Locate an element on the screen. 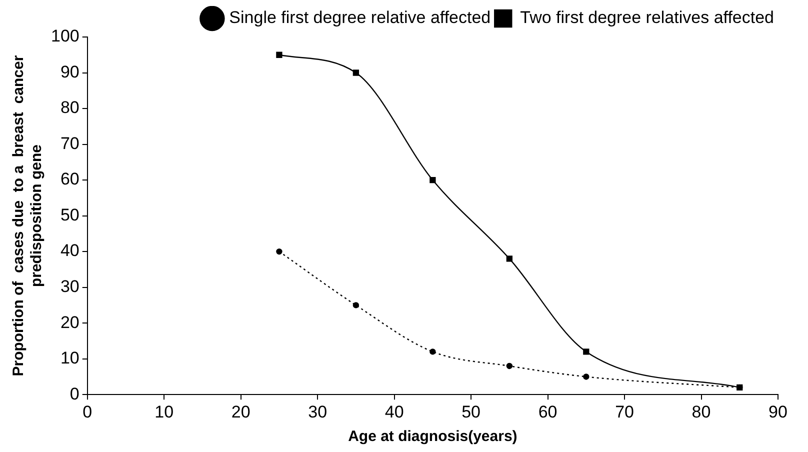  x-tick-label: 30 is located at coordinates (318, 412).